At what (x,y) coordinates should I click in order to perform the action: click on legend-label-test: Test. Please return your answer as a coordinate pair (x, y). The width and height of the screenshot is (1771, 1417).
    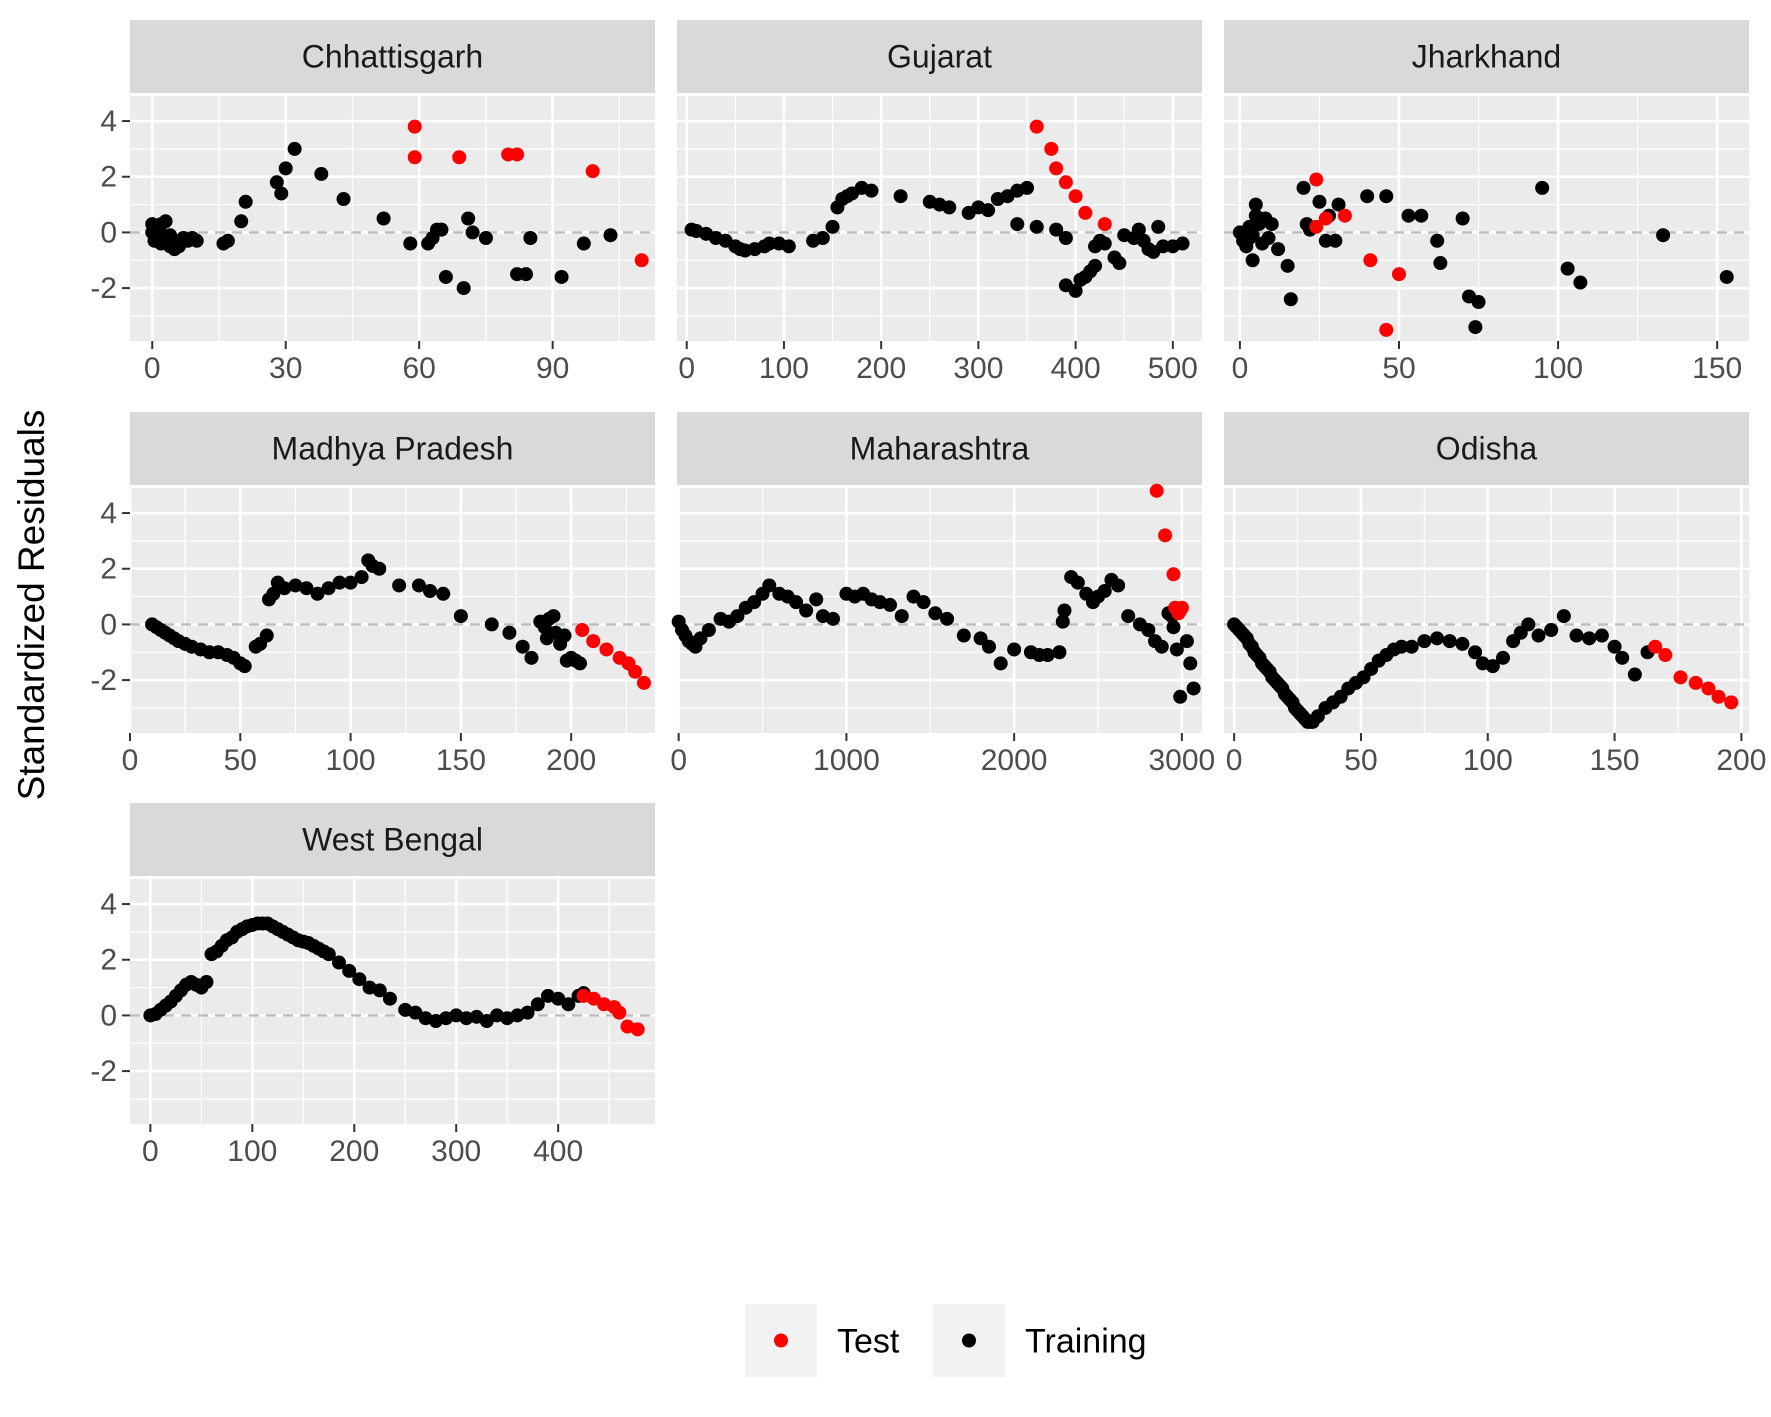
    Looking at the image, I should click on (868, 1342).